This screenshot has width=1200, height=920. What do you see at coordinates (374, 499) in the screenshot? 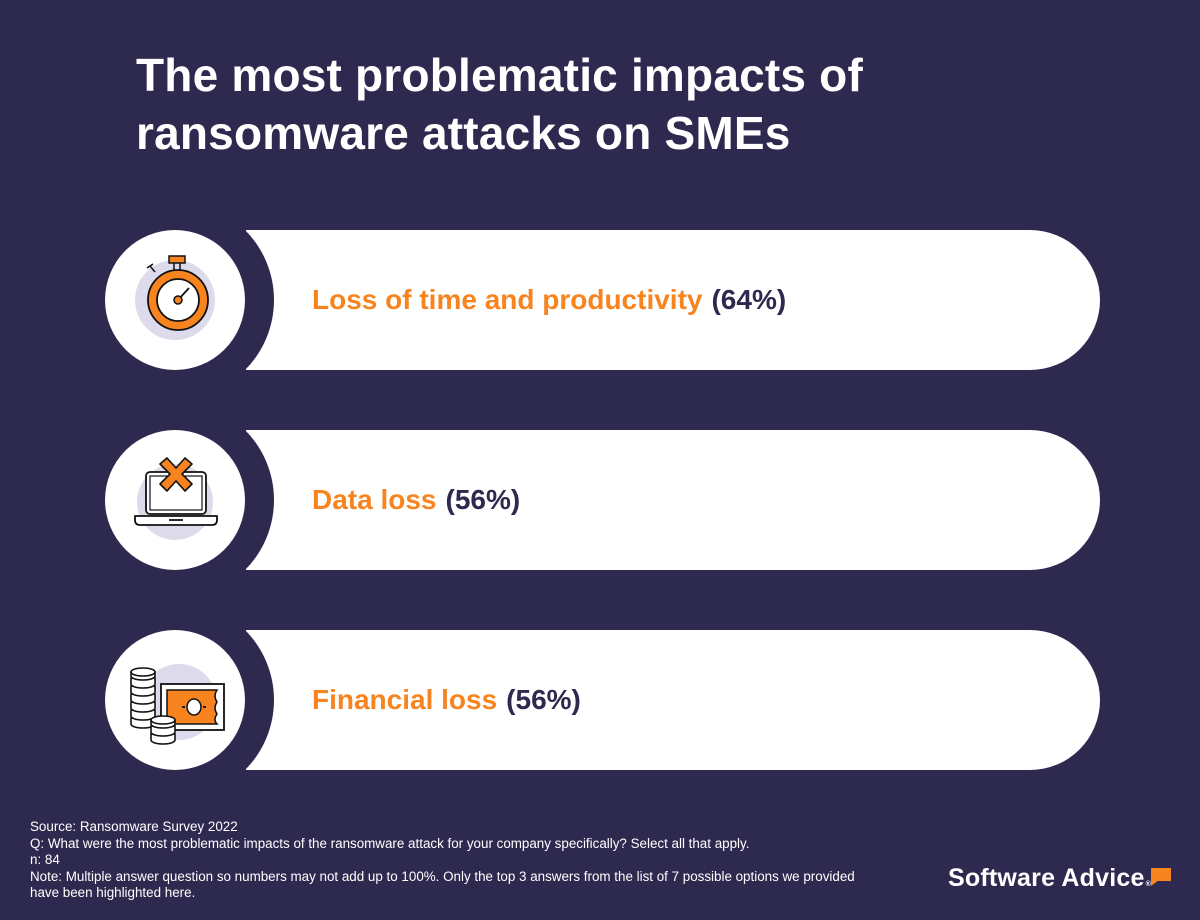
I see `impact-name: Data loss` at bounding box center [374, 499].